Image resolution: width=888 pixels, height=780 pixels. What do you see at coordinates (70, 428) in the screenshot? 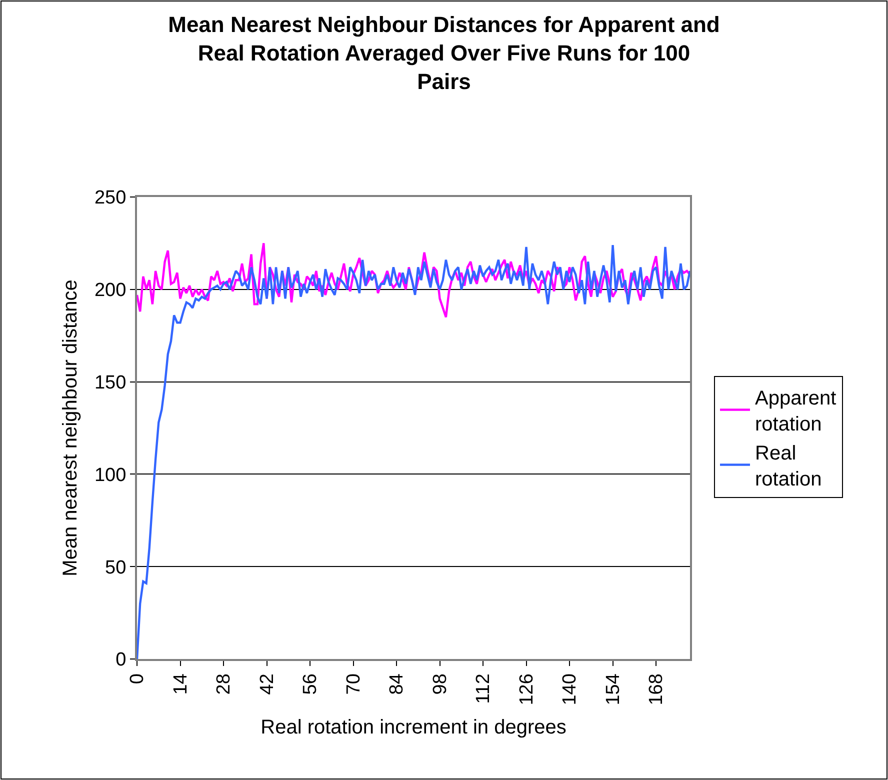
I see `y-axis-title: Mean nearest neighbour distance` at bounding box center [70, 428].